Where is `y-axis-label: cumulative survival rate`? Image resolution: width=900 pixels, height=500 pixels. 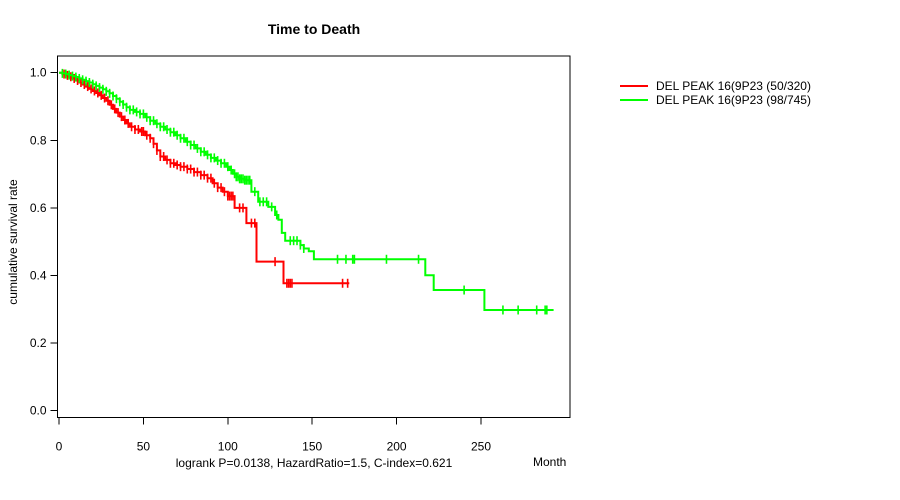
y-axis-label: cumulative survival rate is located at coordinates (13, 242).